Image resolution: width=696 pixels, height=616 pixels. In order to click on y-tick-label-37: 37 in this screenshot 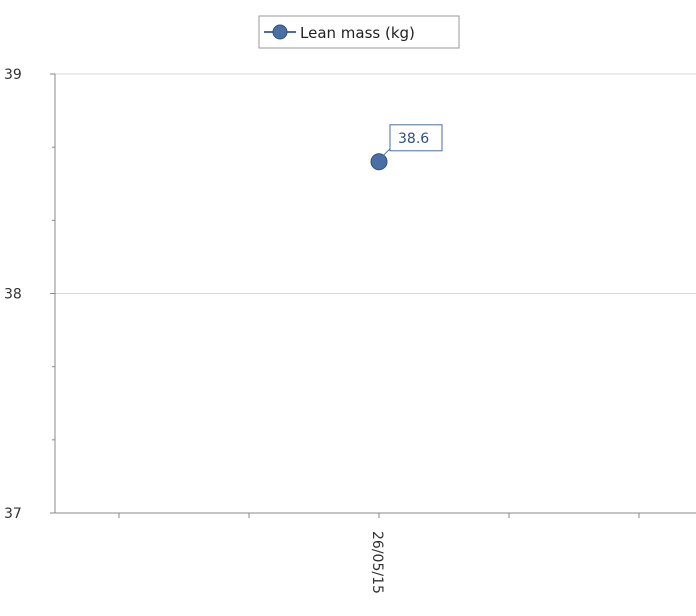, I will do `click(13, 514)`.